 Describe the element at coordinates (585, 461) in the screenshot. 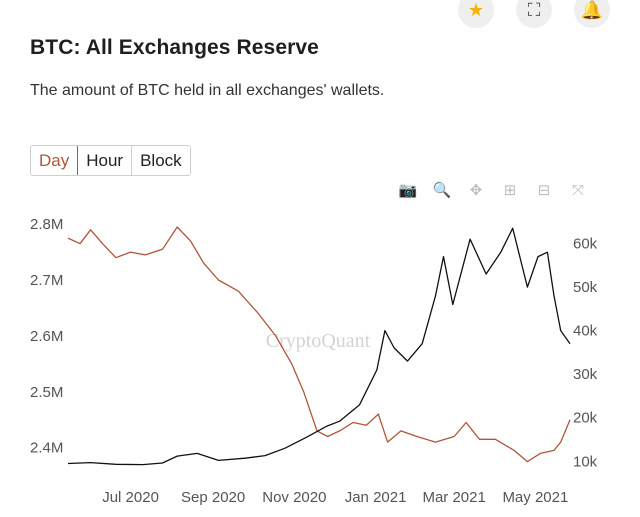

I see `y-right-tick: 10k` at that location.